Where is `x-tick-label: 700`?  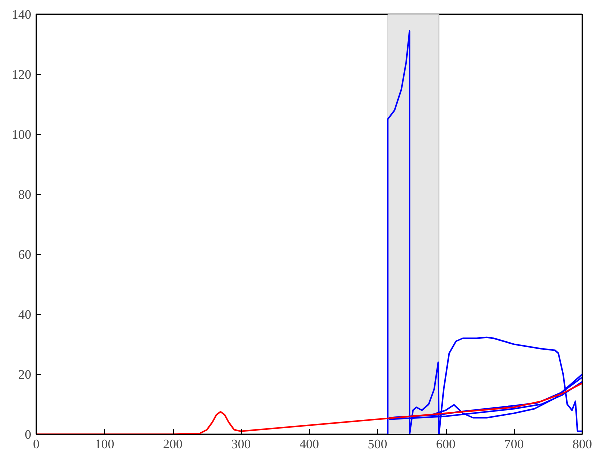
x-tick-label: 700 is located at coordinates (514, 444).